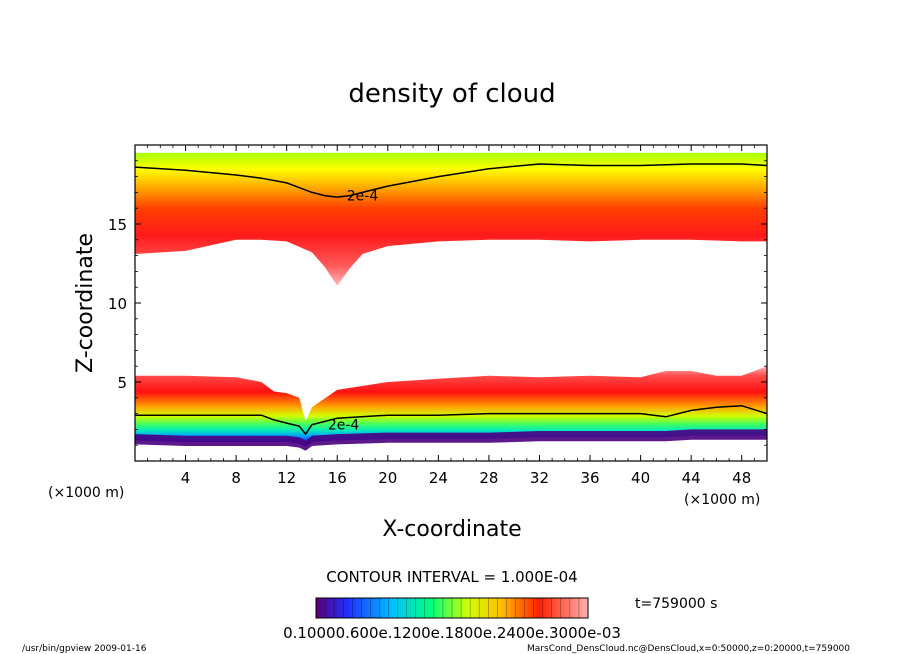  What do you see at coordinates (452, 608) in the screenshot?
I see `colorbar-ticks` at bounding box center [452, 608].